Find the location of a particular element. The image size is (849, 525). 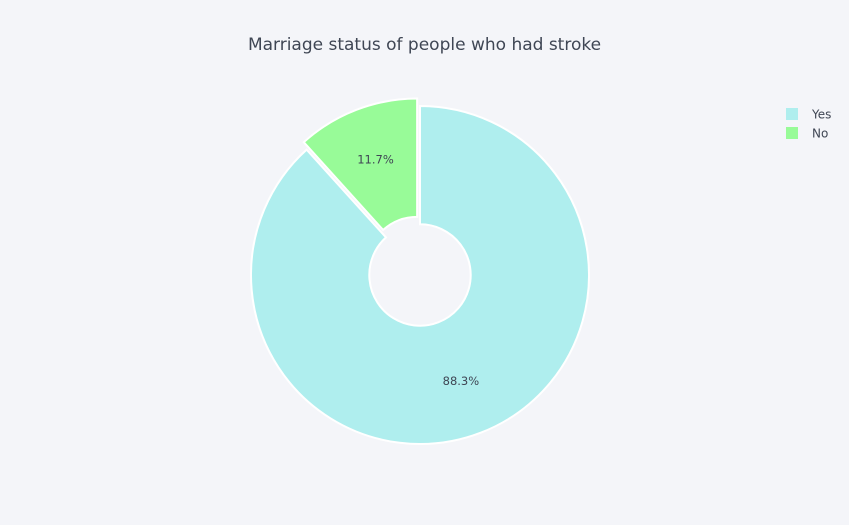

legend-label-yes: Yes is located at coordinates (821, 115).